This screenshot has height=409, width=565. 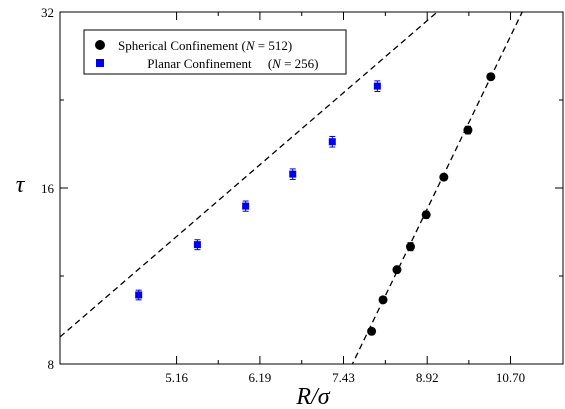 I want to click on y-tick-label: 8, so click(x=51, y=364).